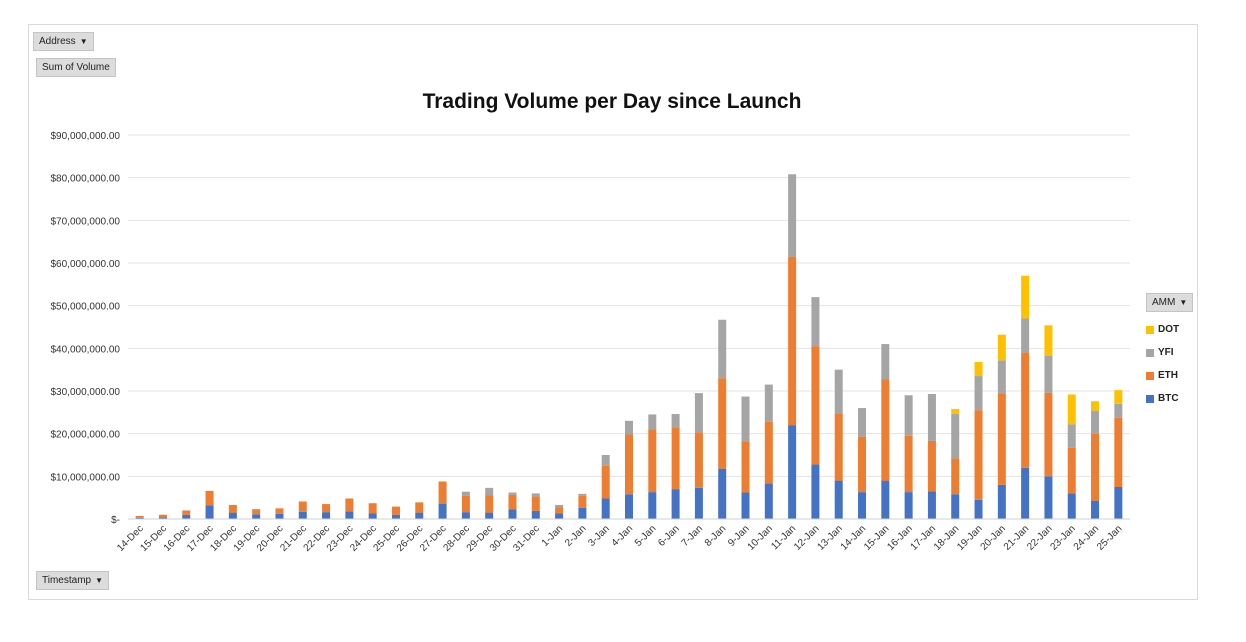  I want to click on x-tick-label: 13-Jan, so click(829, 537).